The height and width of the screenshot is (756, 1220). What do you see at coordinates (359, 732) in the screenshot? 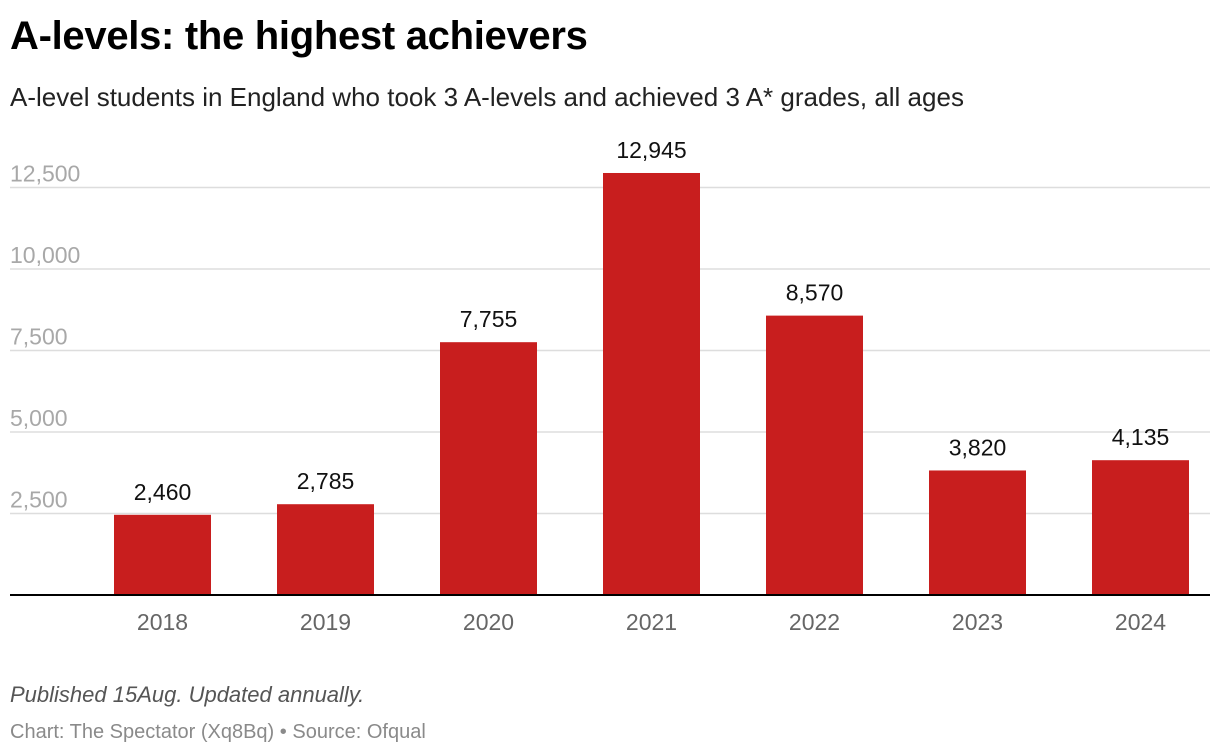
I see `source-credit: Source: Ofqual` at bounding box center [359, 732].